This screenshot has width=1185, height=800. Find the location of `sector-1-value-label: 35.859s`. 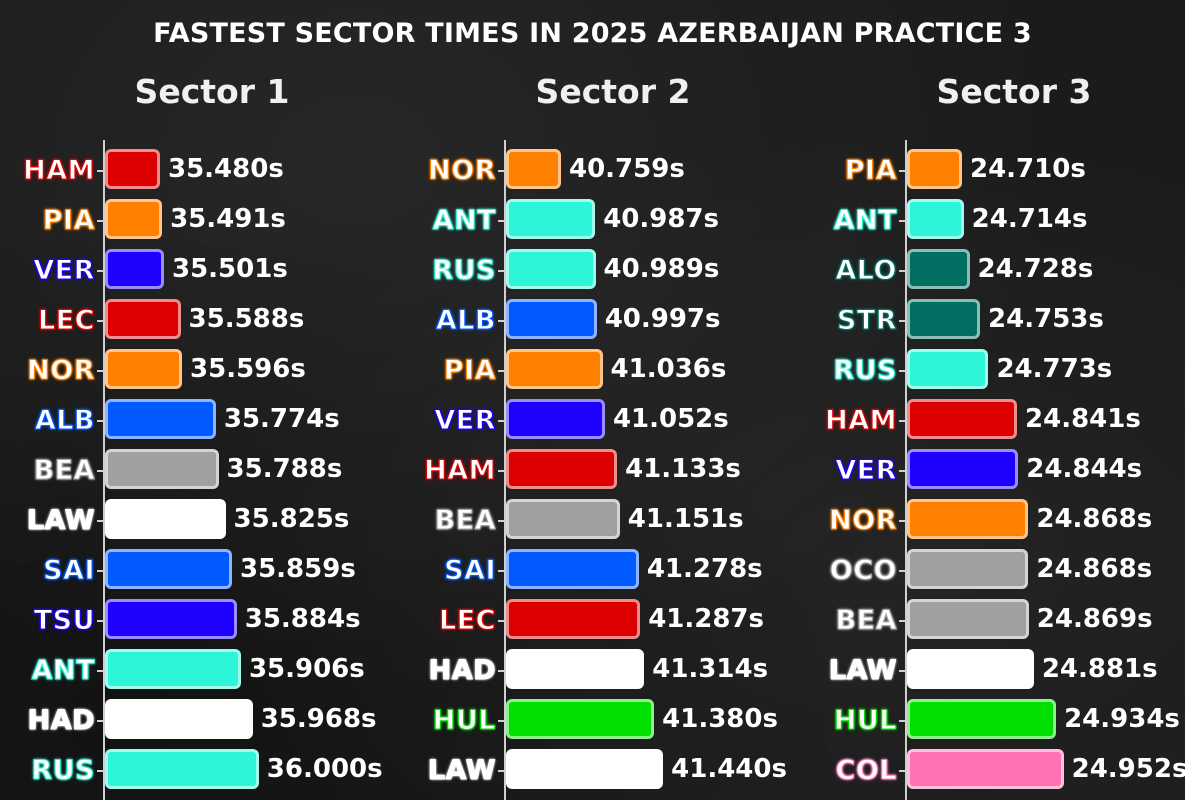

sector-1-value-label: 35.859s is located at coordinates (298, 569).